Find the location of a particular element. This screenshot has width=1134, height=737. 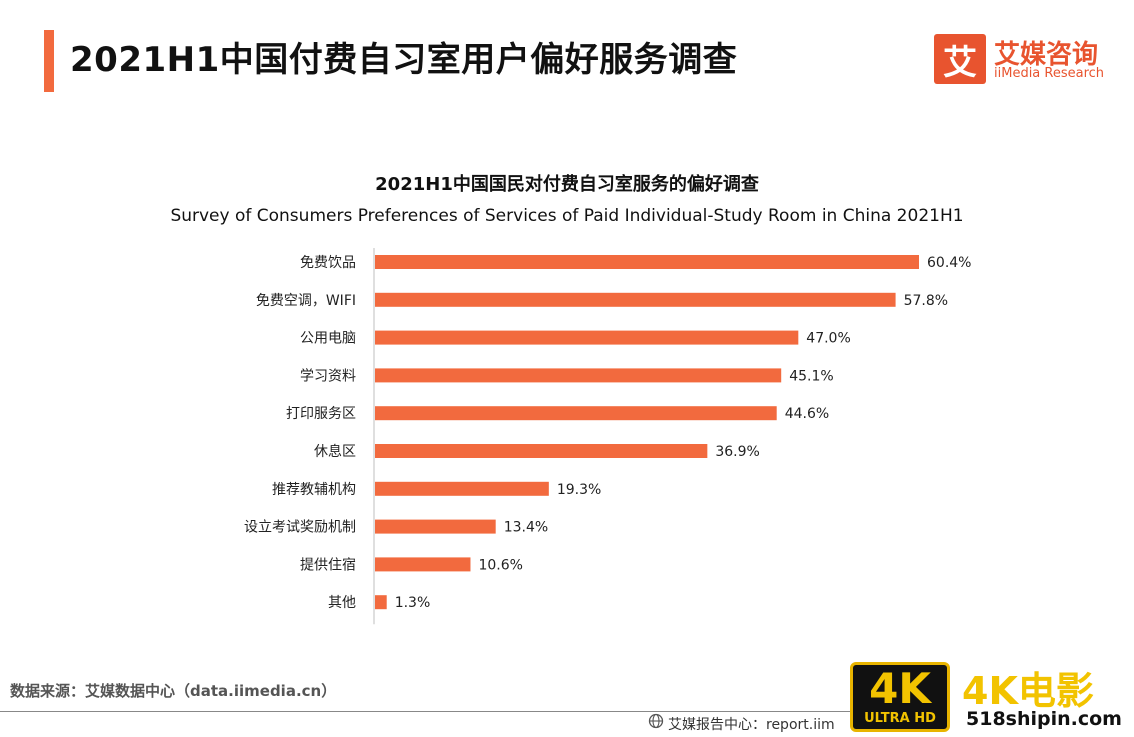

report-center-link: 艾媒报告中心：report.iim is located at coordinates (751, 725).